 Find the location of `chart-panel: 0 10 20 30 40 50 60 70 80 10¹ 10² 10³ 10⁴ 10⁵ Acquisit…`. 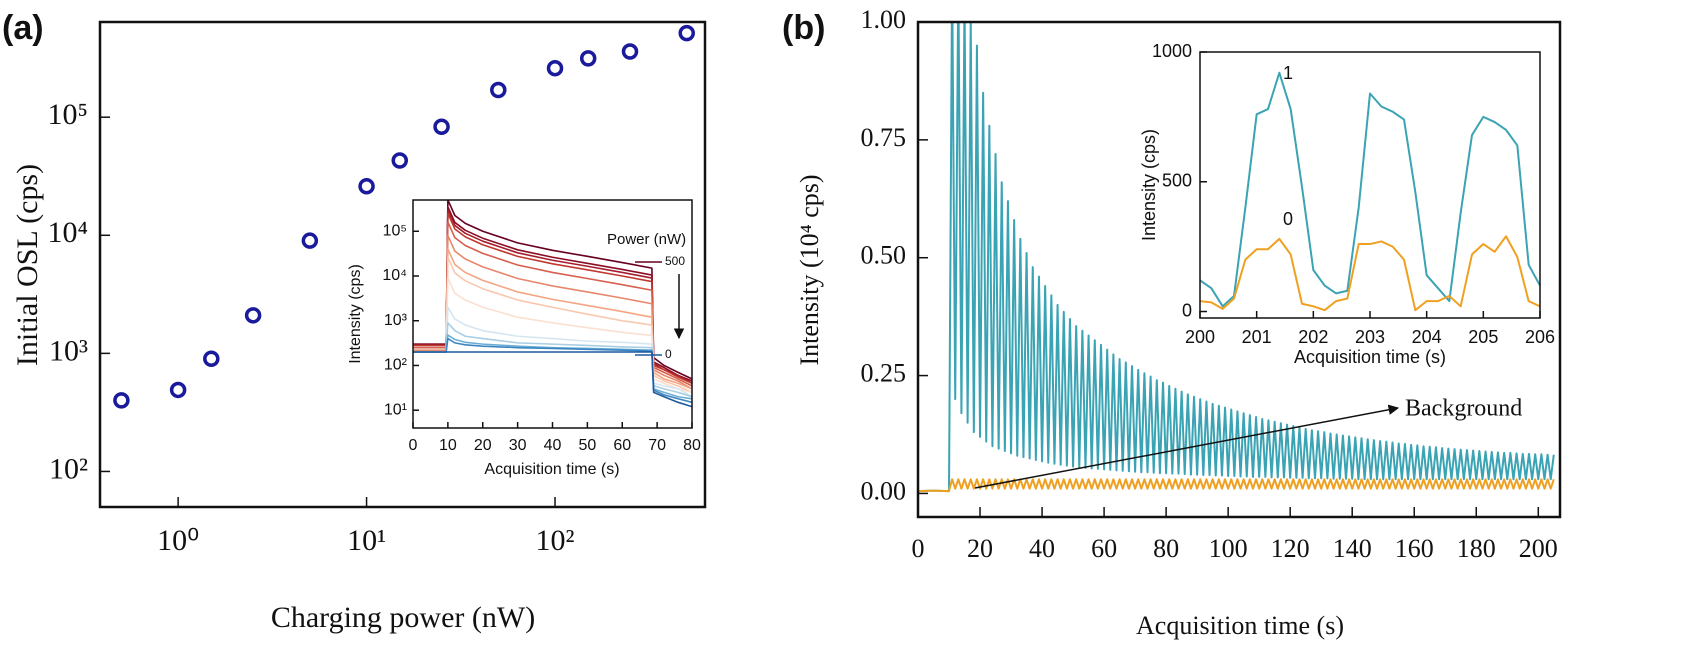

chart-panel: 0 10 20 30 40 50 60 70 80 10¹ 10² 10³ 10⁴ 10⁵ Acquisit… is located at coordinates (524, 338).